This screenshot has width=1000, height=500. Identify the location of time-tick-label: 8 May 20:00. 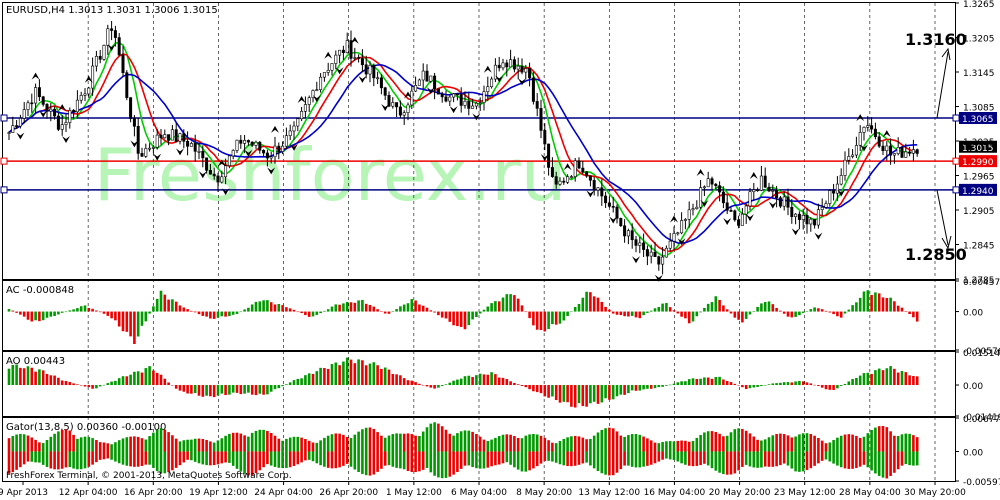
(544, 493).